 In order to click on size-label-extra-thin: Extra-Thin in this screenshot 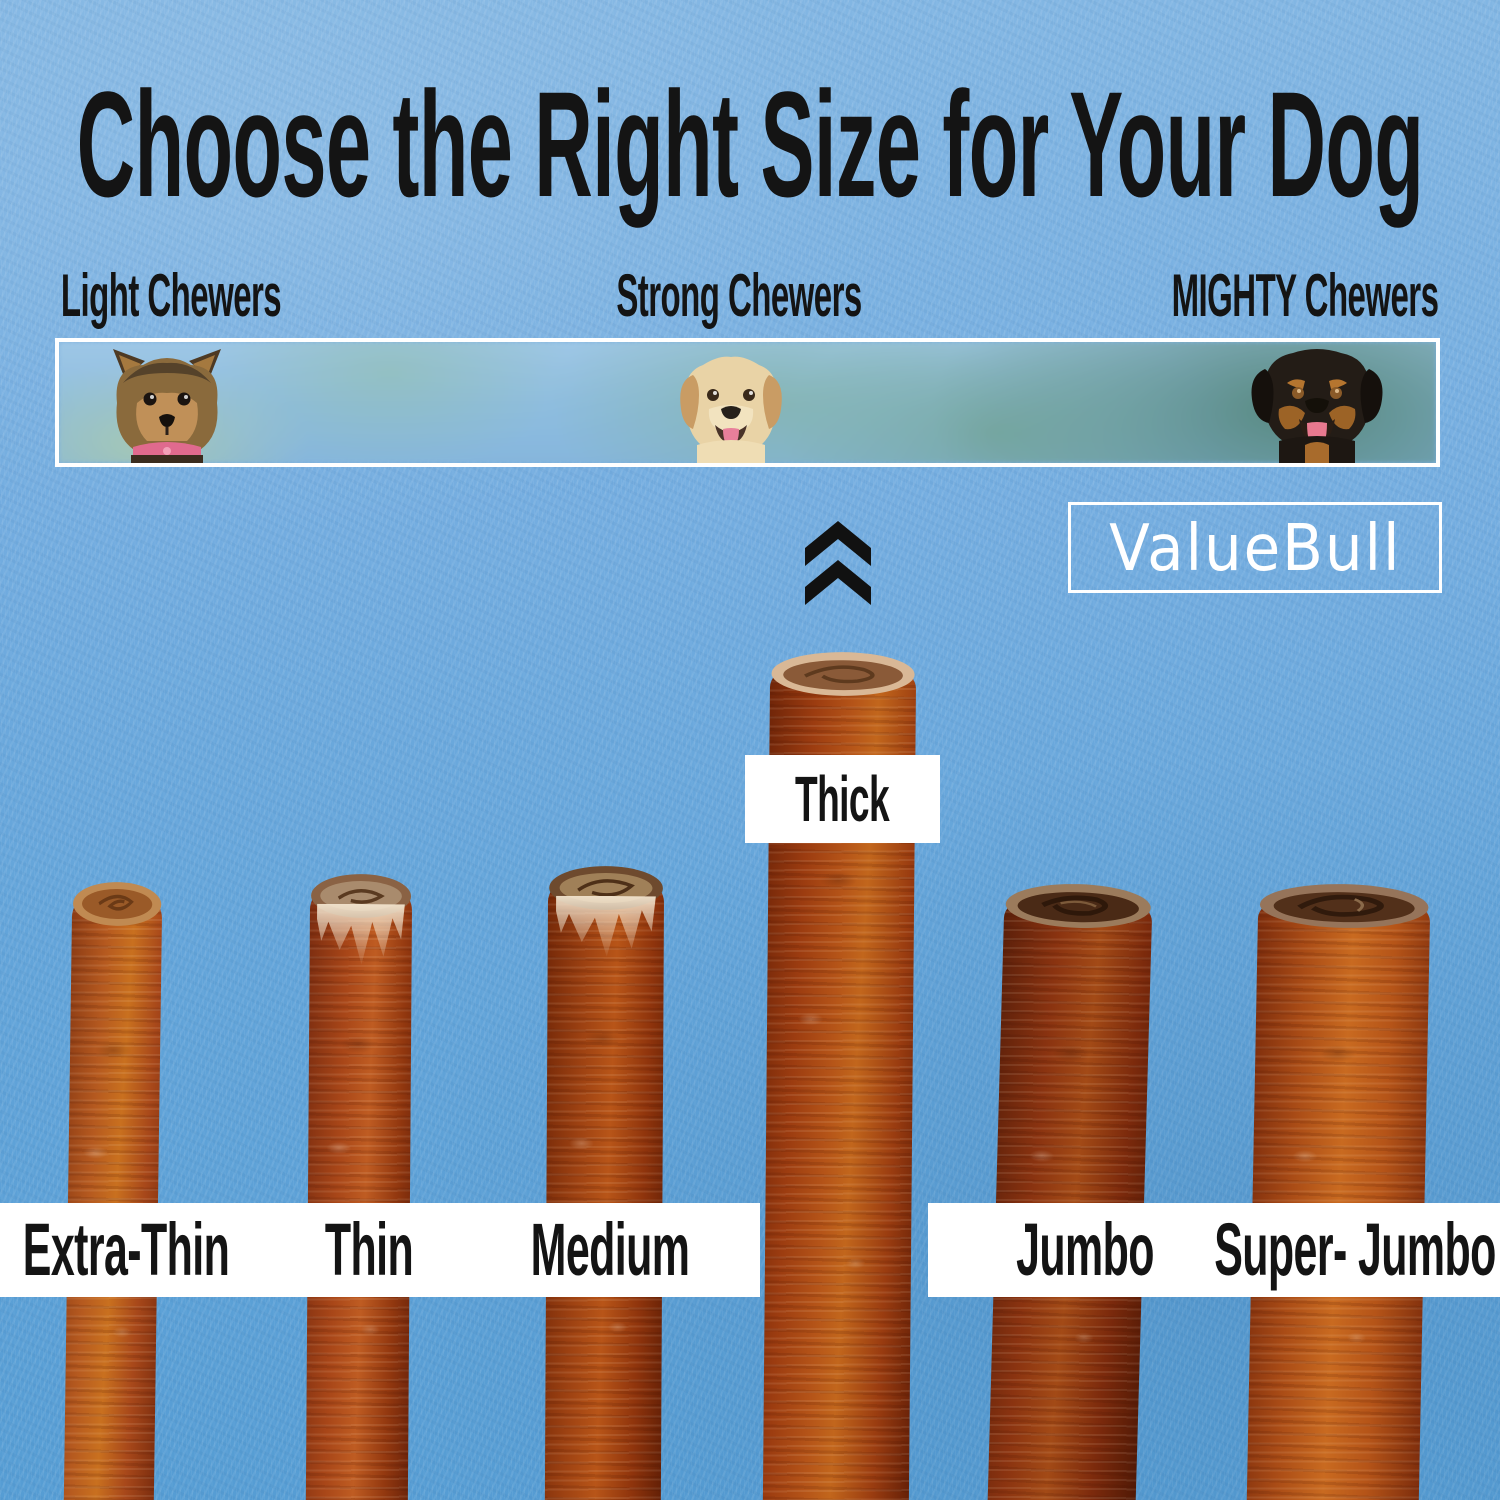, I will do `click(126, 1249)`.